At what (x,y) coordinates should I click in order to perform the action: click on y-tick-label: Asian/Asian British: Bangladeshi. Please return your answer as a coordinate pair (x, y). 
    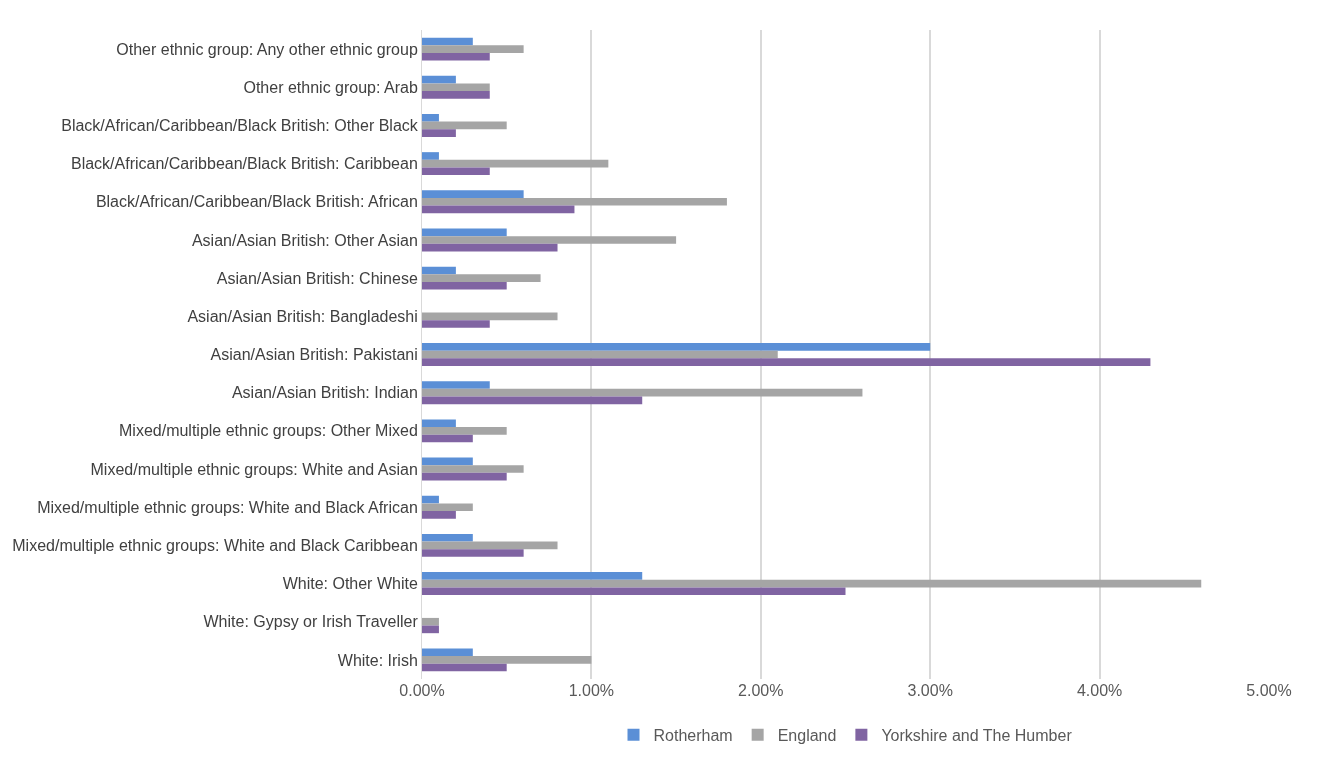
    Looking at the image, I should click on (302, 316).